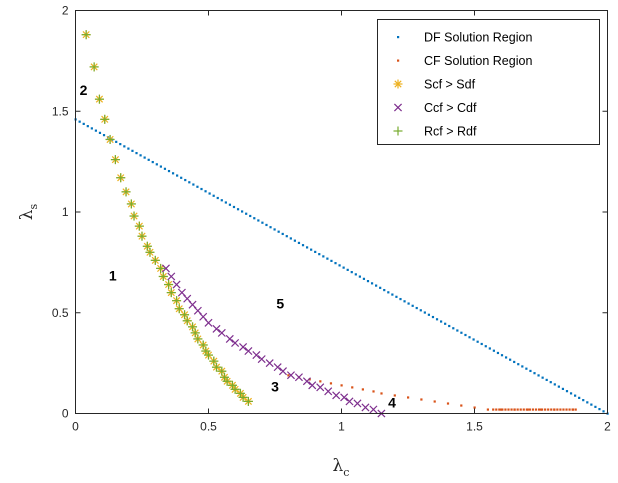 The width and height of the screenshot is (618, 483). What do you see at coordinates (280, 304) in the screenshot?
I see `region-label-5: 5` at bounding box center [280, 304].